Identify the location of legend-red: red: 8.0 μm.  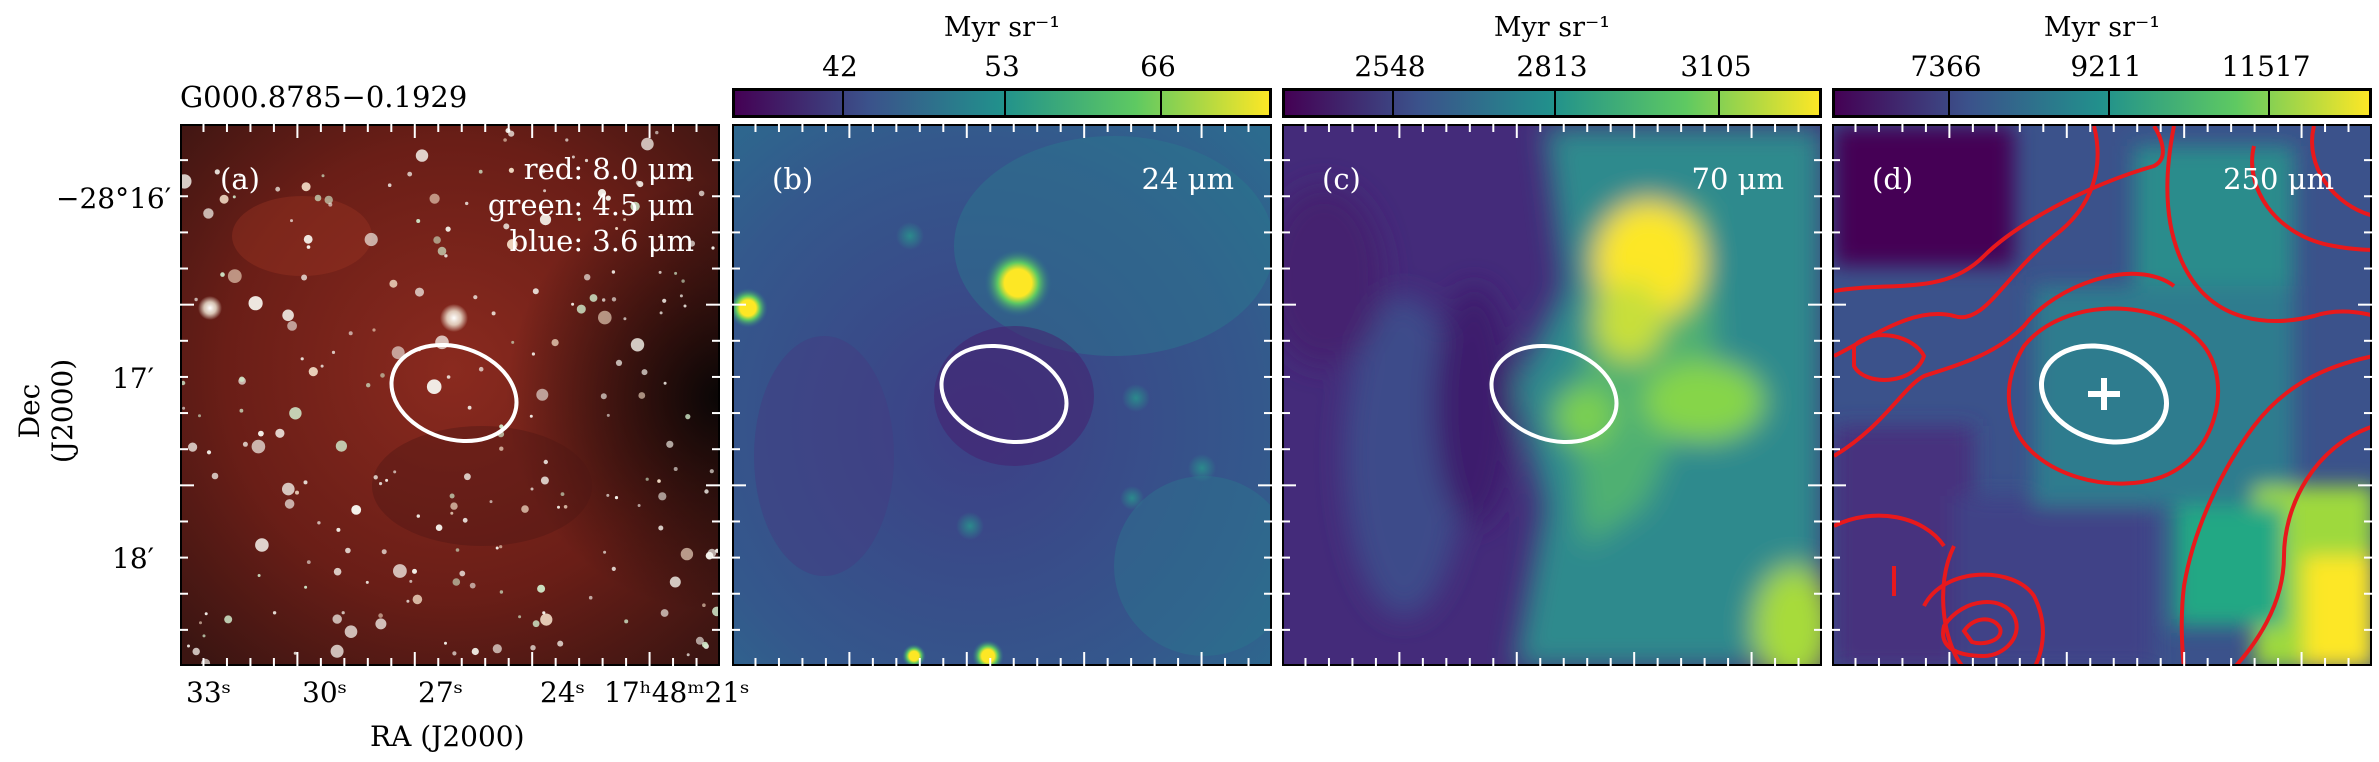
(608, 169).